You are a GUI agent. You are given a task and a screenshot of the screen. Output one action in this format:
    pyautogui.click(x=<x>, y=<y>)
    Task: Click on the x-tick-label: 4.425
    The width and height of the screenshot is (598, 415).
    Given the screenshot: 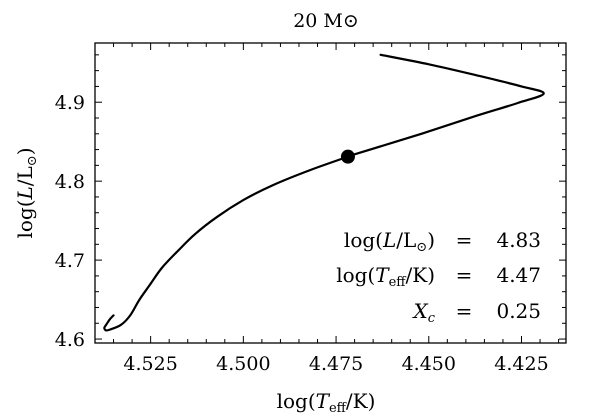 What is the action you would take?
    pyautogui.click(x=521, y=364)
    